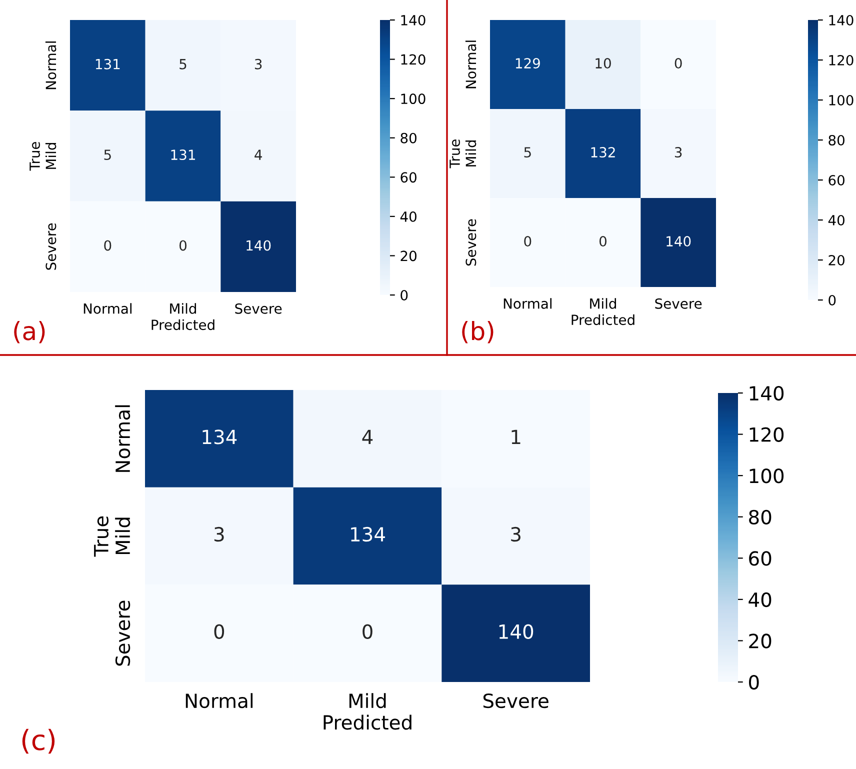  I want to click on text: (c), so click(38, 741).